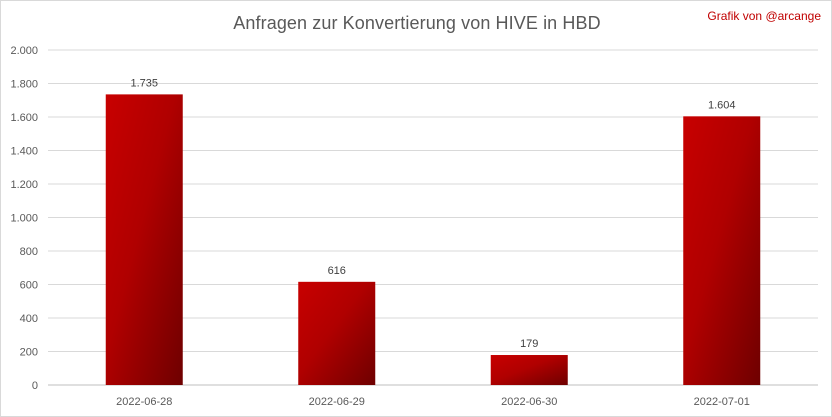  Describe the element at coordinates (29, 353) in the screenshot. I see `y-tick-label: 200` at that location.